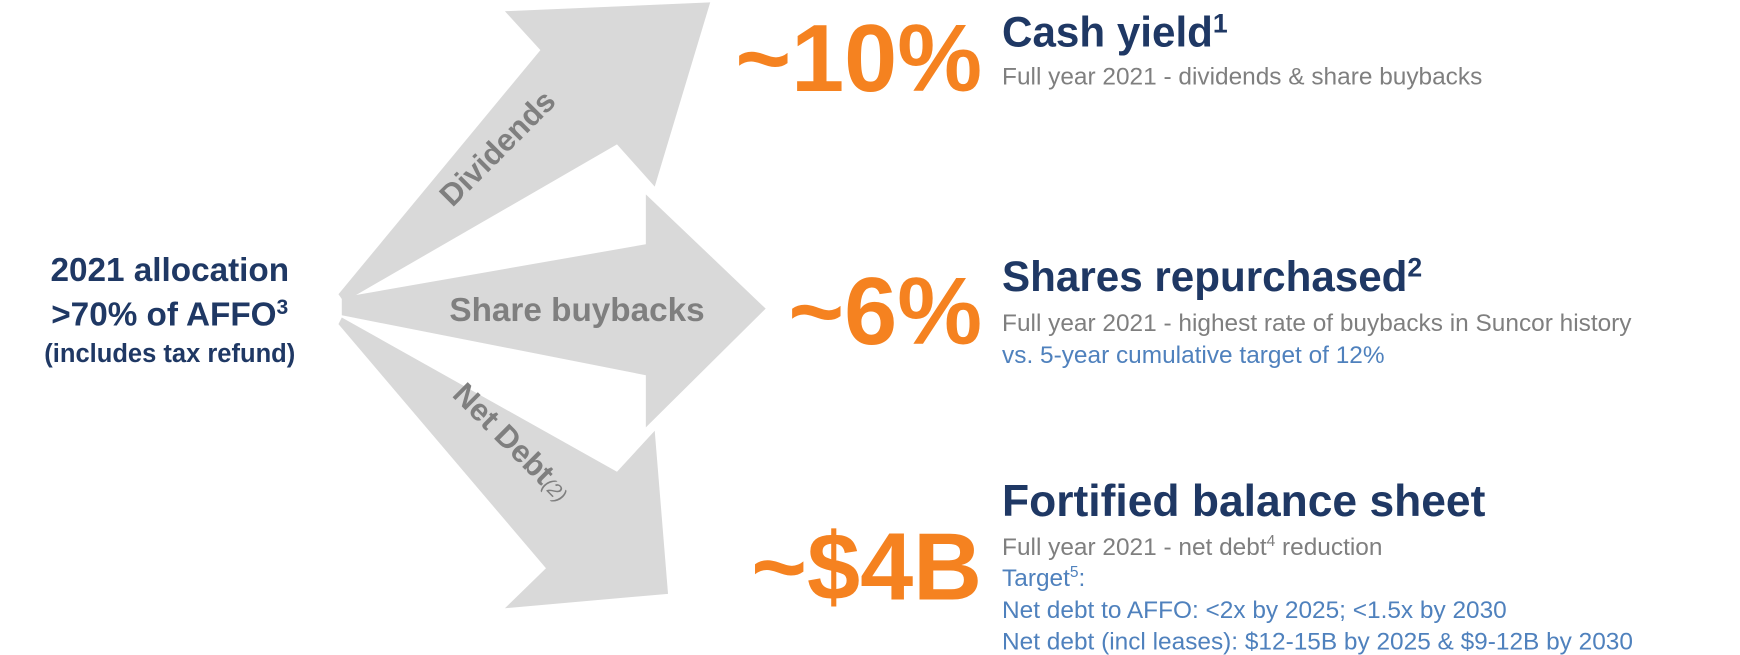 The width and height of the screenshot is (1740, 655). I want to click on outcome-heading: Shares repurchased2, so click(1212, 275).